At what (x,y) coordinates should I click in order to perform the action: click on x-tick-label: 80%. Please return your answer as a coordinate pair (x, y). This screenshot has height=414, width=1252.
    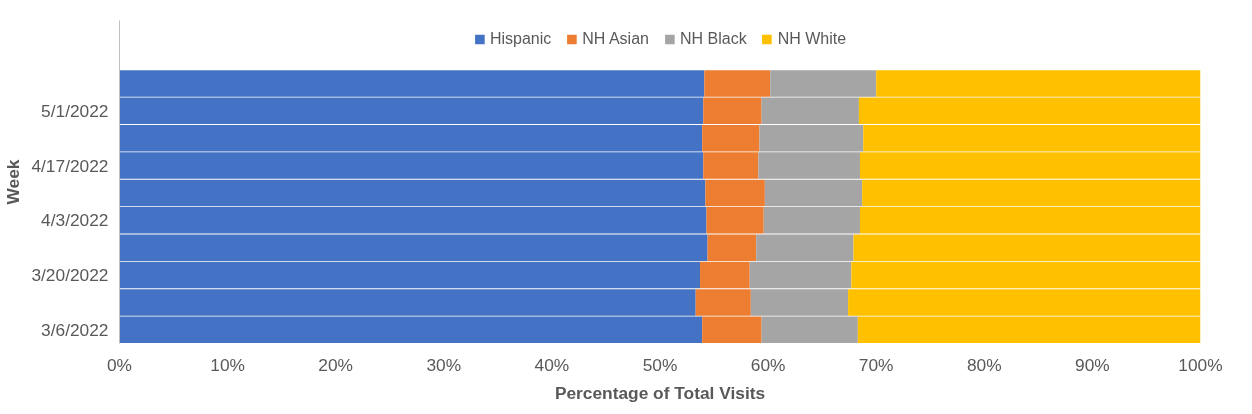
    Looking at the image, I should click on (984, 364).